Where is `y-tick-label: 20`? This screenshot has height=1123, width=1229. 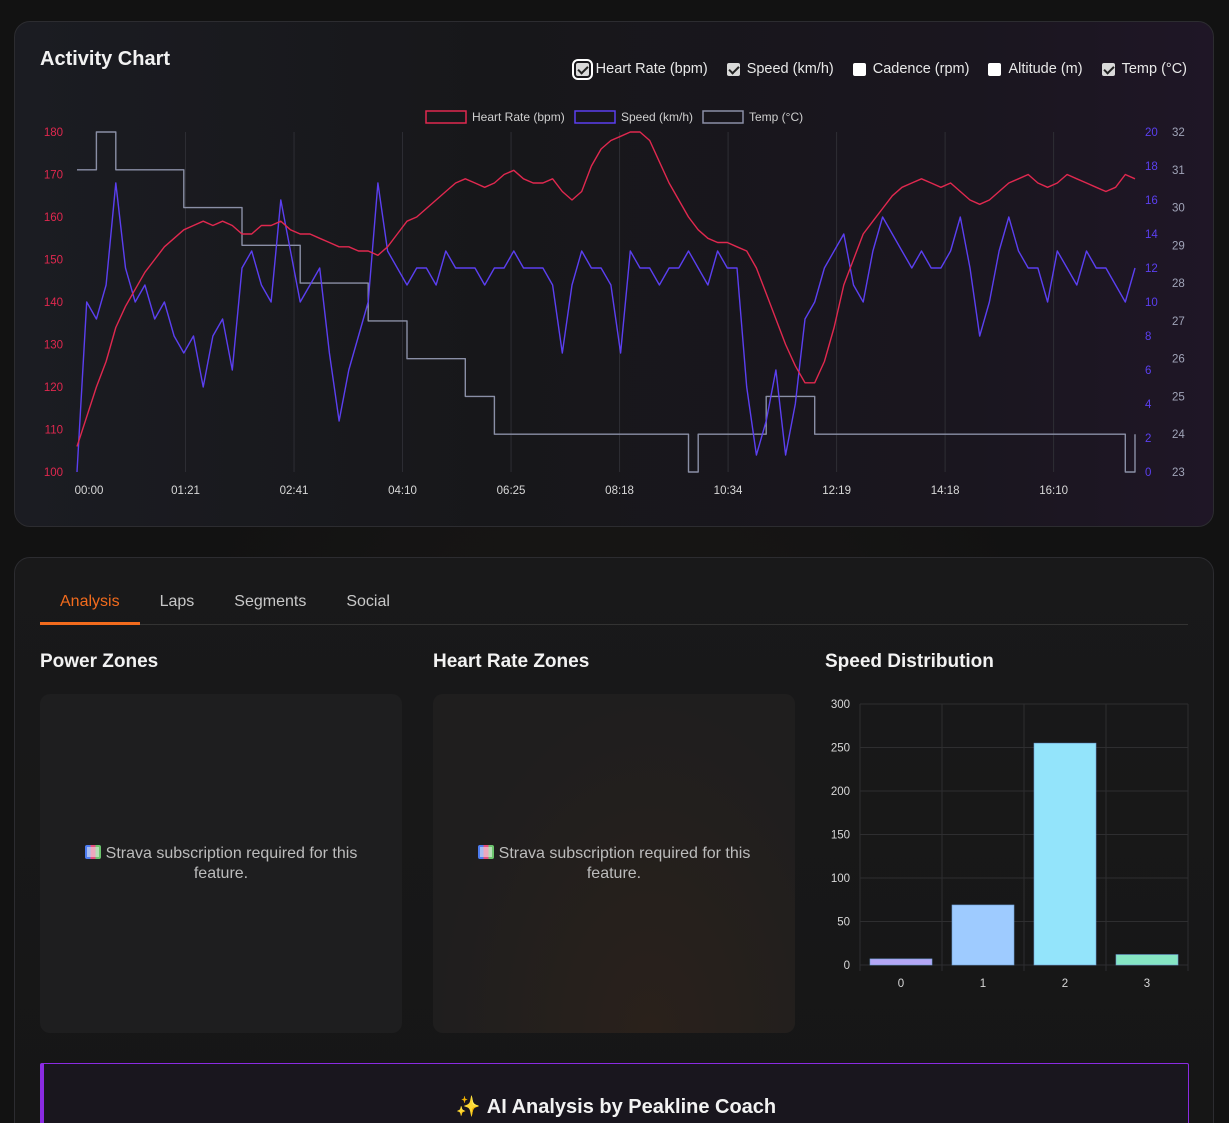
y-tick-label: 20 is located at coordinates (1151, 133).